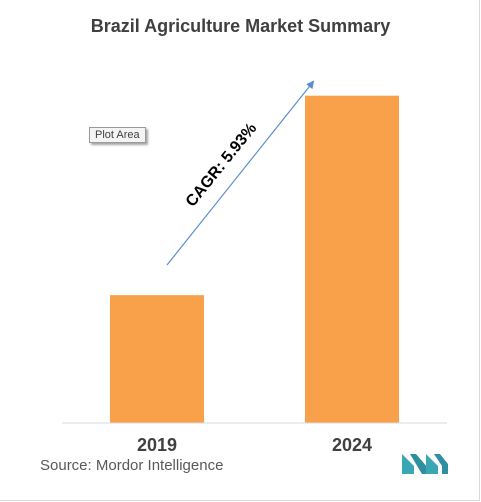 The image size is (481, 502). What do you see at coordinates (425, 464) in the screenshot?
I see `mordor-intelligence-logo-icon` at bounding box center [425, 464].